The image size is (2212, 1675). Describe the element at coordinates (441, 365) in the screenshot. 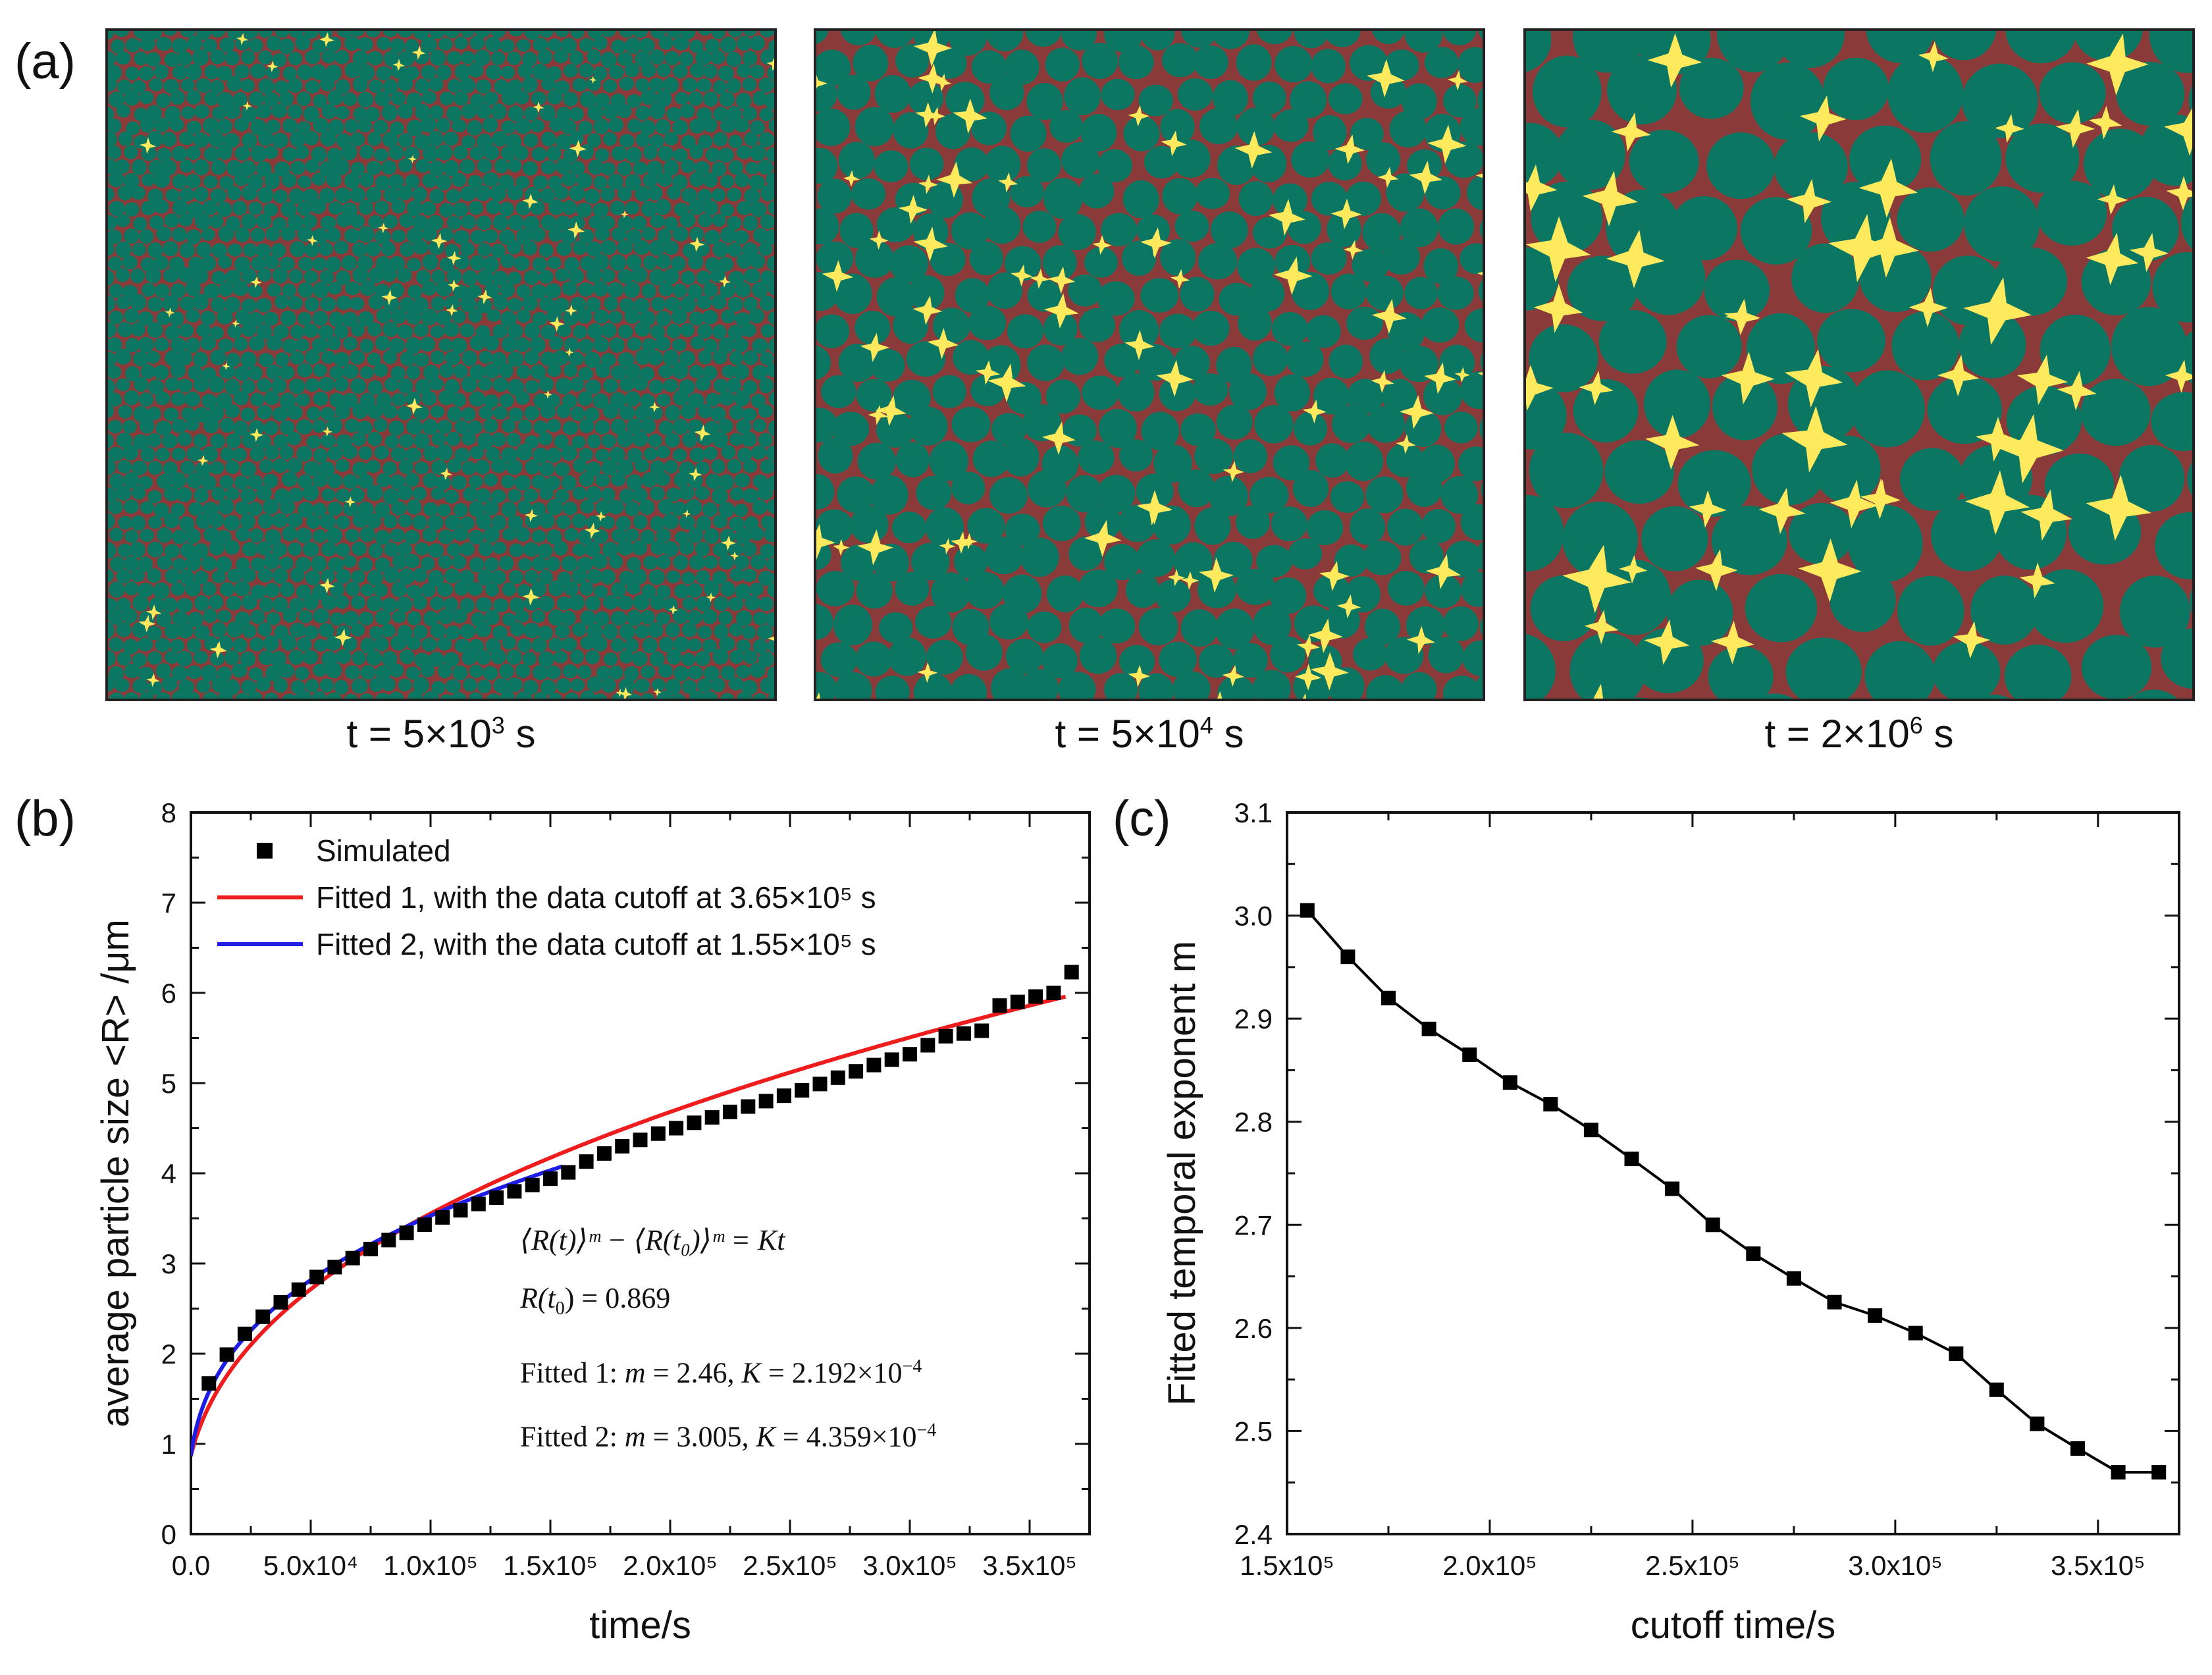

I see `microstructure-image-early` at that location.